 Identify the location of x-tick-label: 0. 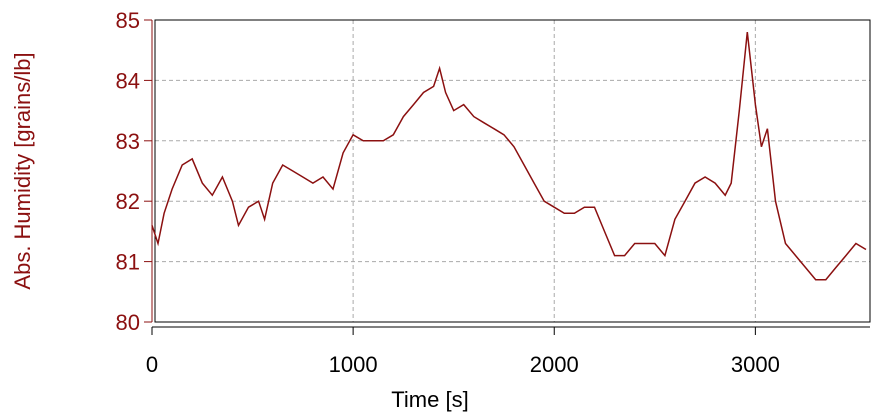
(152, 364).